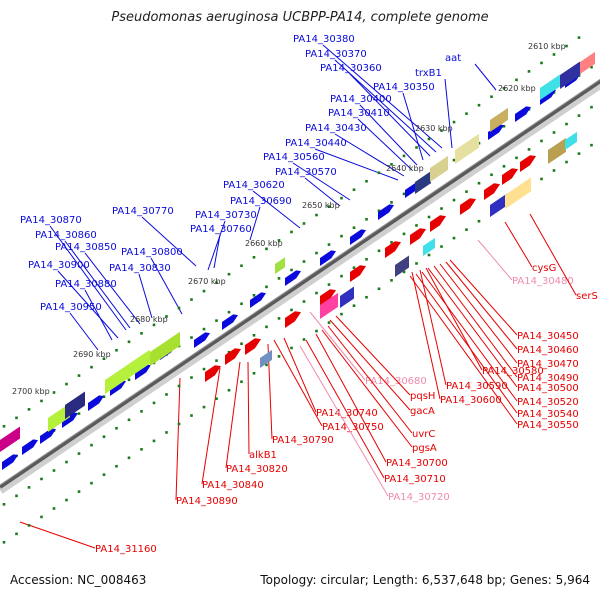 The height and width of the screenshot is (600, 600). Describe the element at coordinates (31, 391) in the screenshot. I see `kbp-tick-label: 2700 kbp` at that location.